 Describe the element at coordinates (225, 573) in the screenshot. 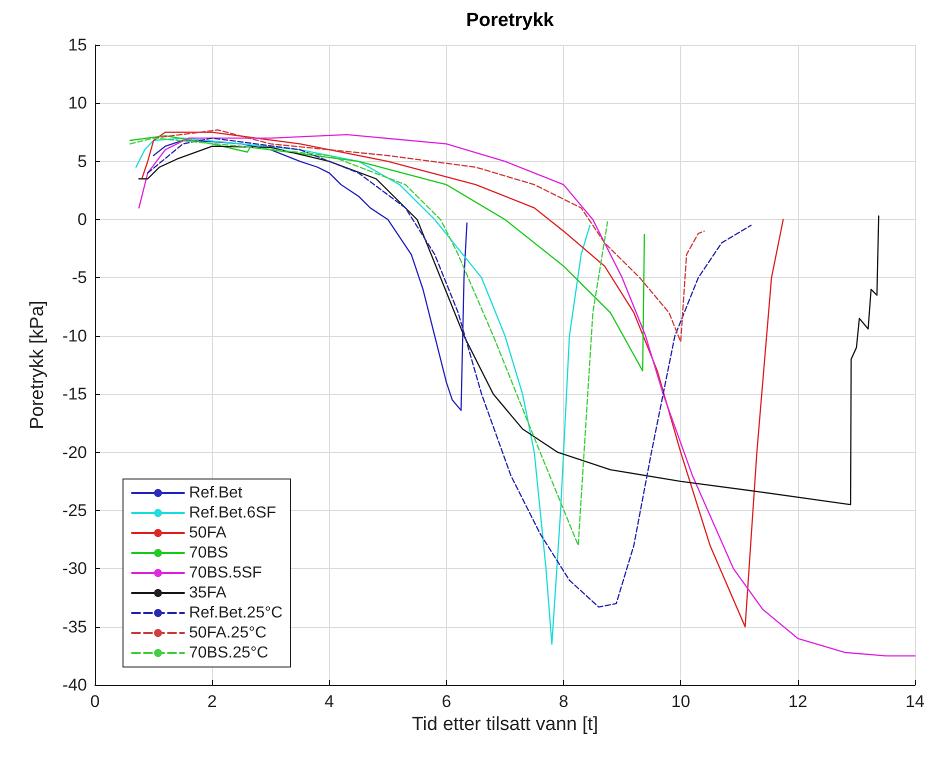

I see `legend-label: 70BS.5SF` at that location.